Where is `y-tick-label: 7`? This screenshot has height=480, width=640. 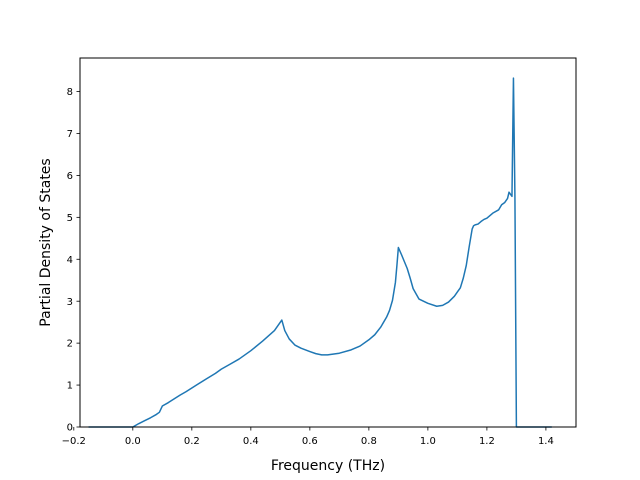 y-tick-label: 7 is located at coordinates (70, 134).